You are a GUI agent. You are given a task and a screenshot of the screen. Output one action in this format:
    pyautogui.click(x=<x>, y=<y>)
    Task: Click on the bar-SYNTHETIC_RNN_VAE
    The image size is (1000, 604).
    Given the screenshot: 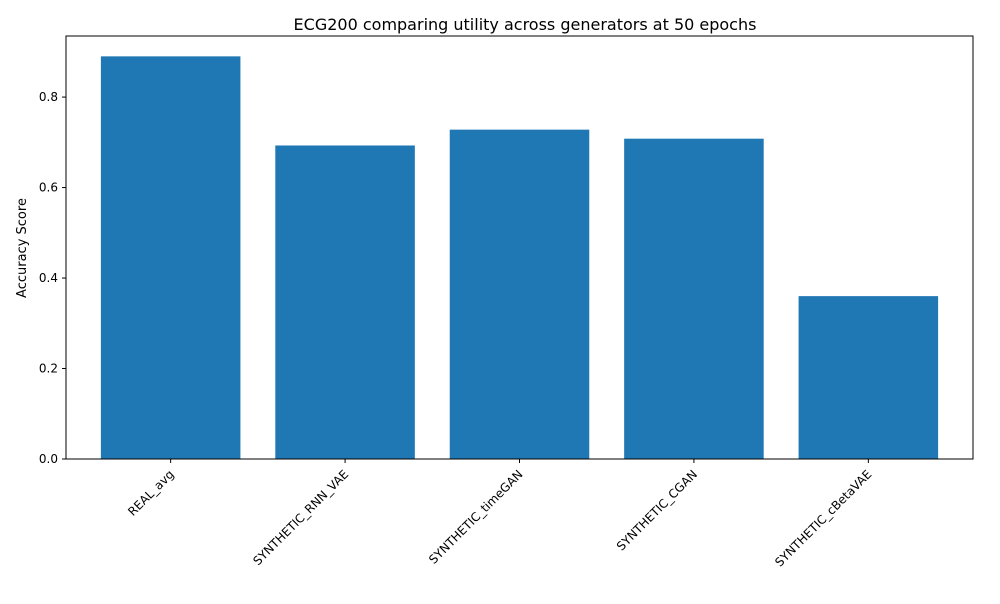 What is the action you would take?
    pyautogui.click(x=345, y=302)
    